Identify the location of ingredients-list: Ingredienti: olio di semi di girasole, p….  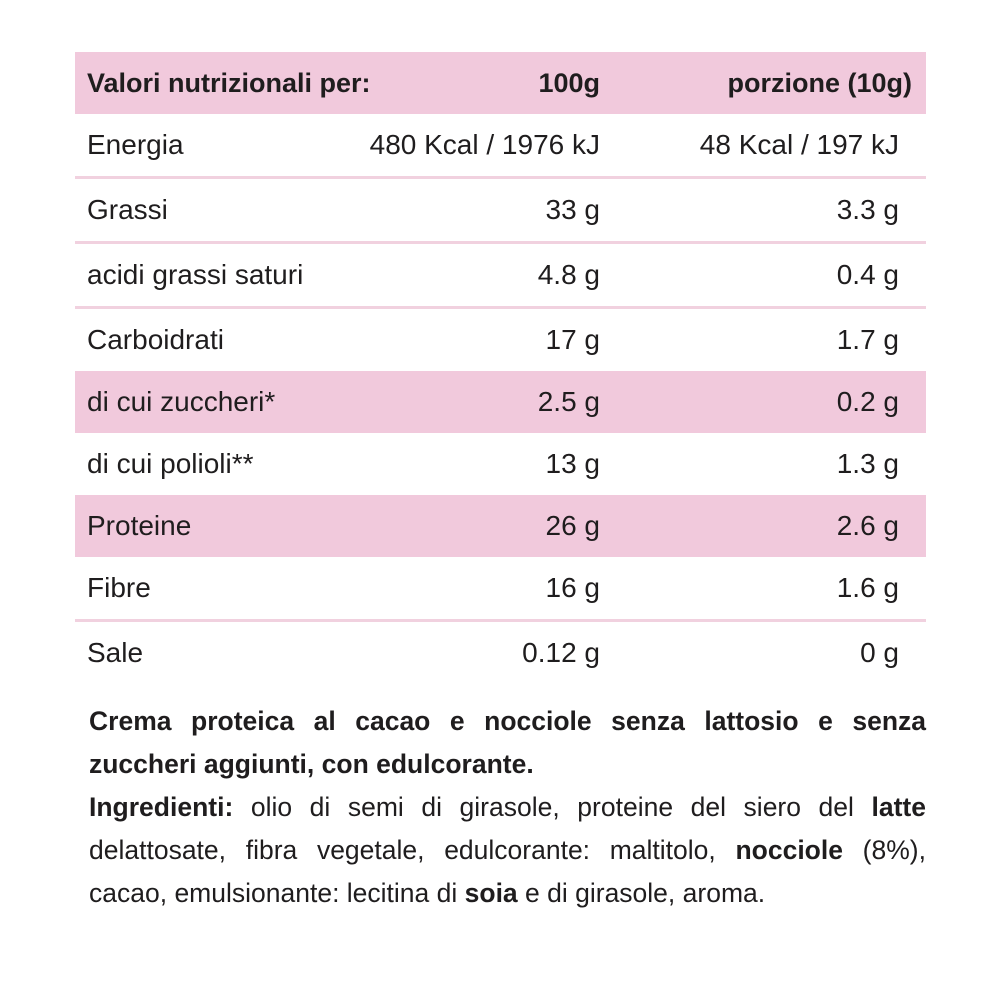
(507, 850).